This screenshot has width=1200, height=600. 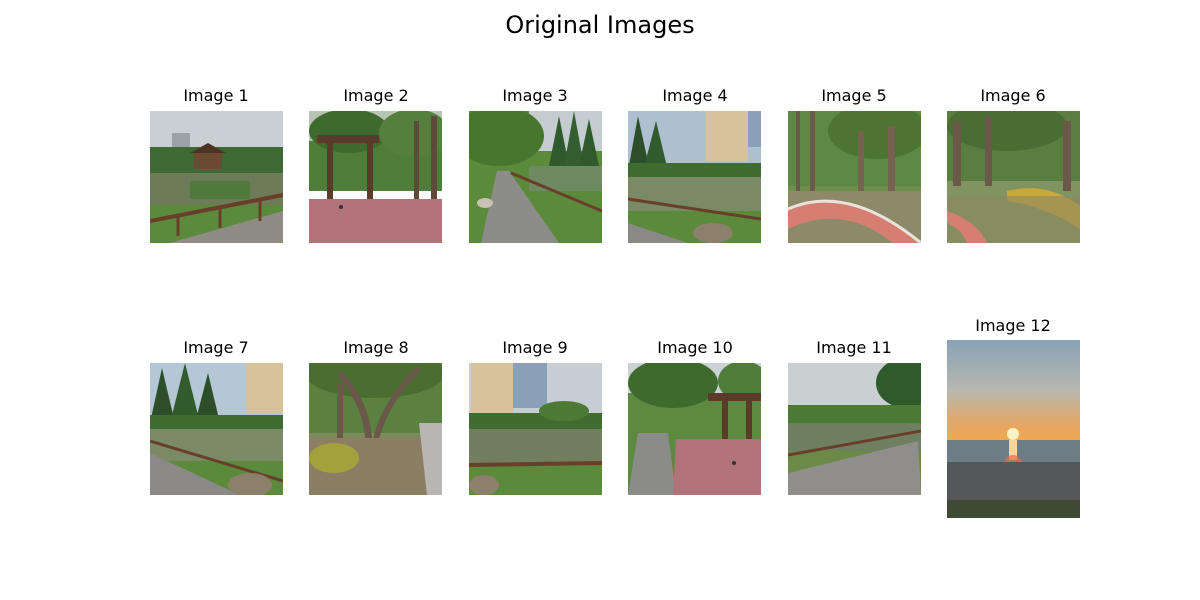 I want to click on image-2-thumbnail, so click(x=375, y=177).